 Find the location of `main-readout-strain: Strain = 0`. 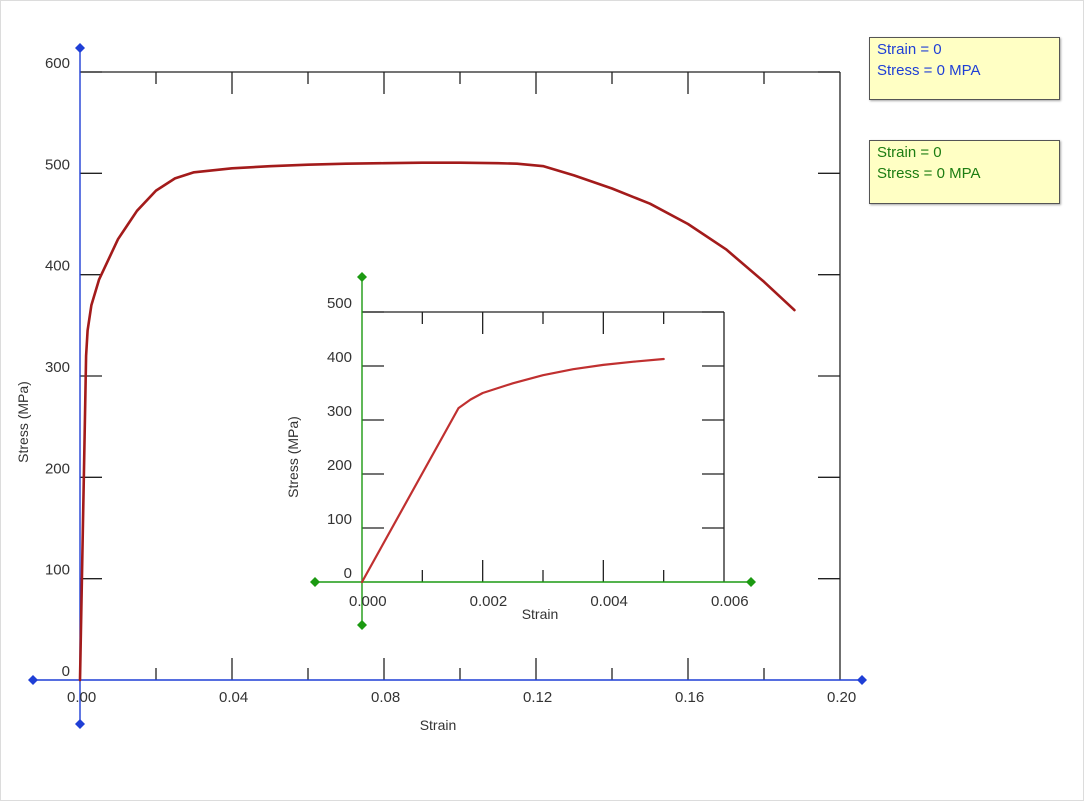

main-readout-strain: Strain = 0 is located at coordinates (909, 49).